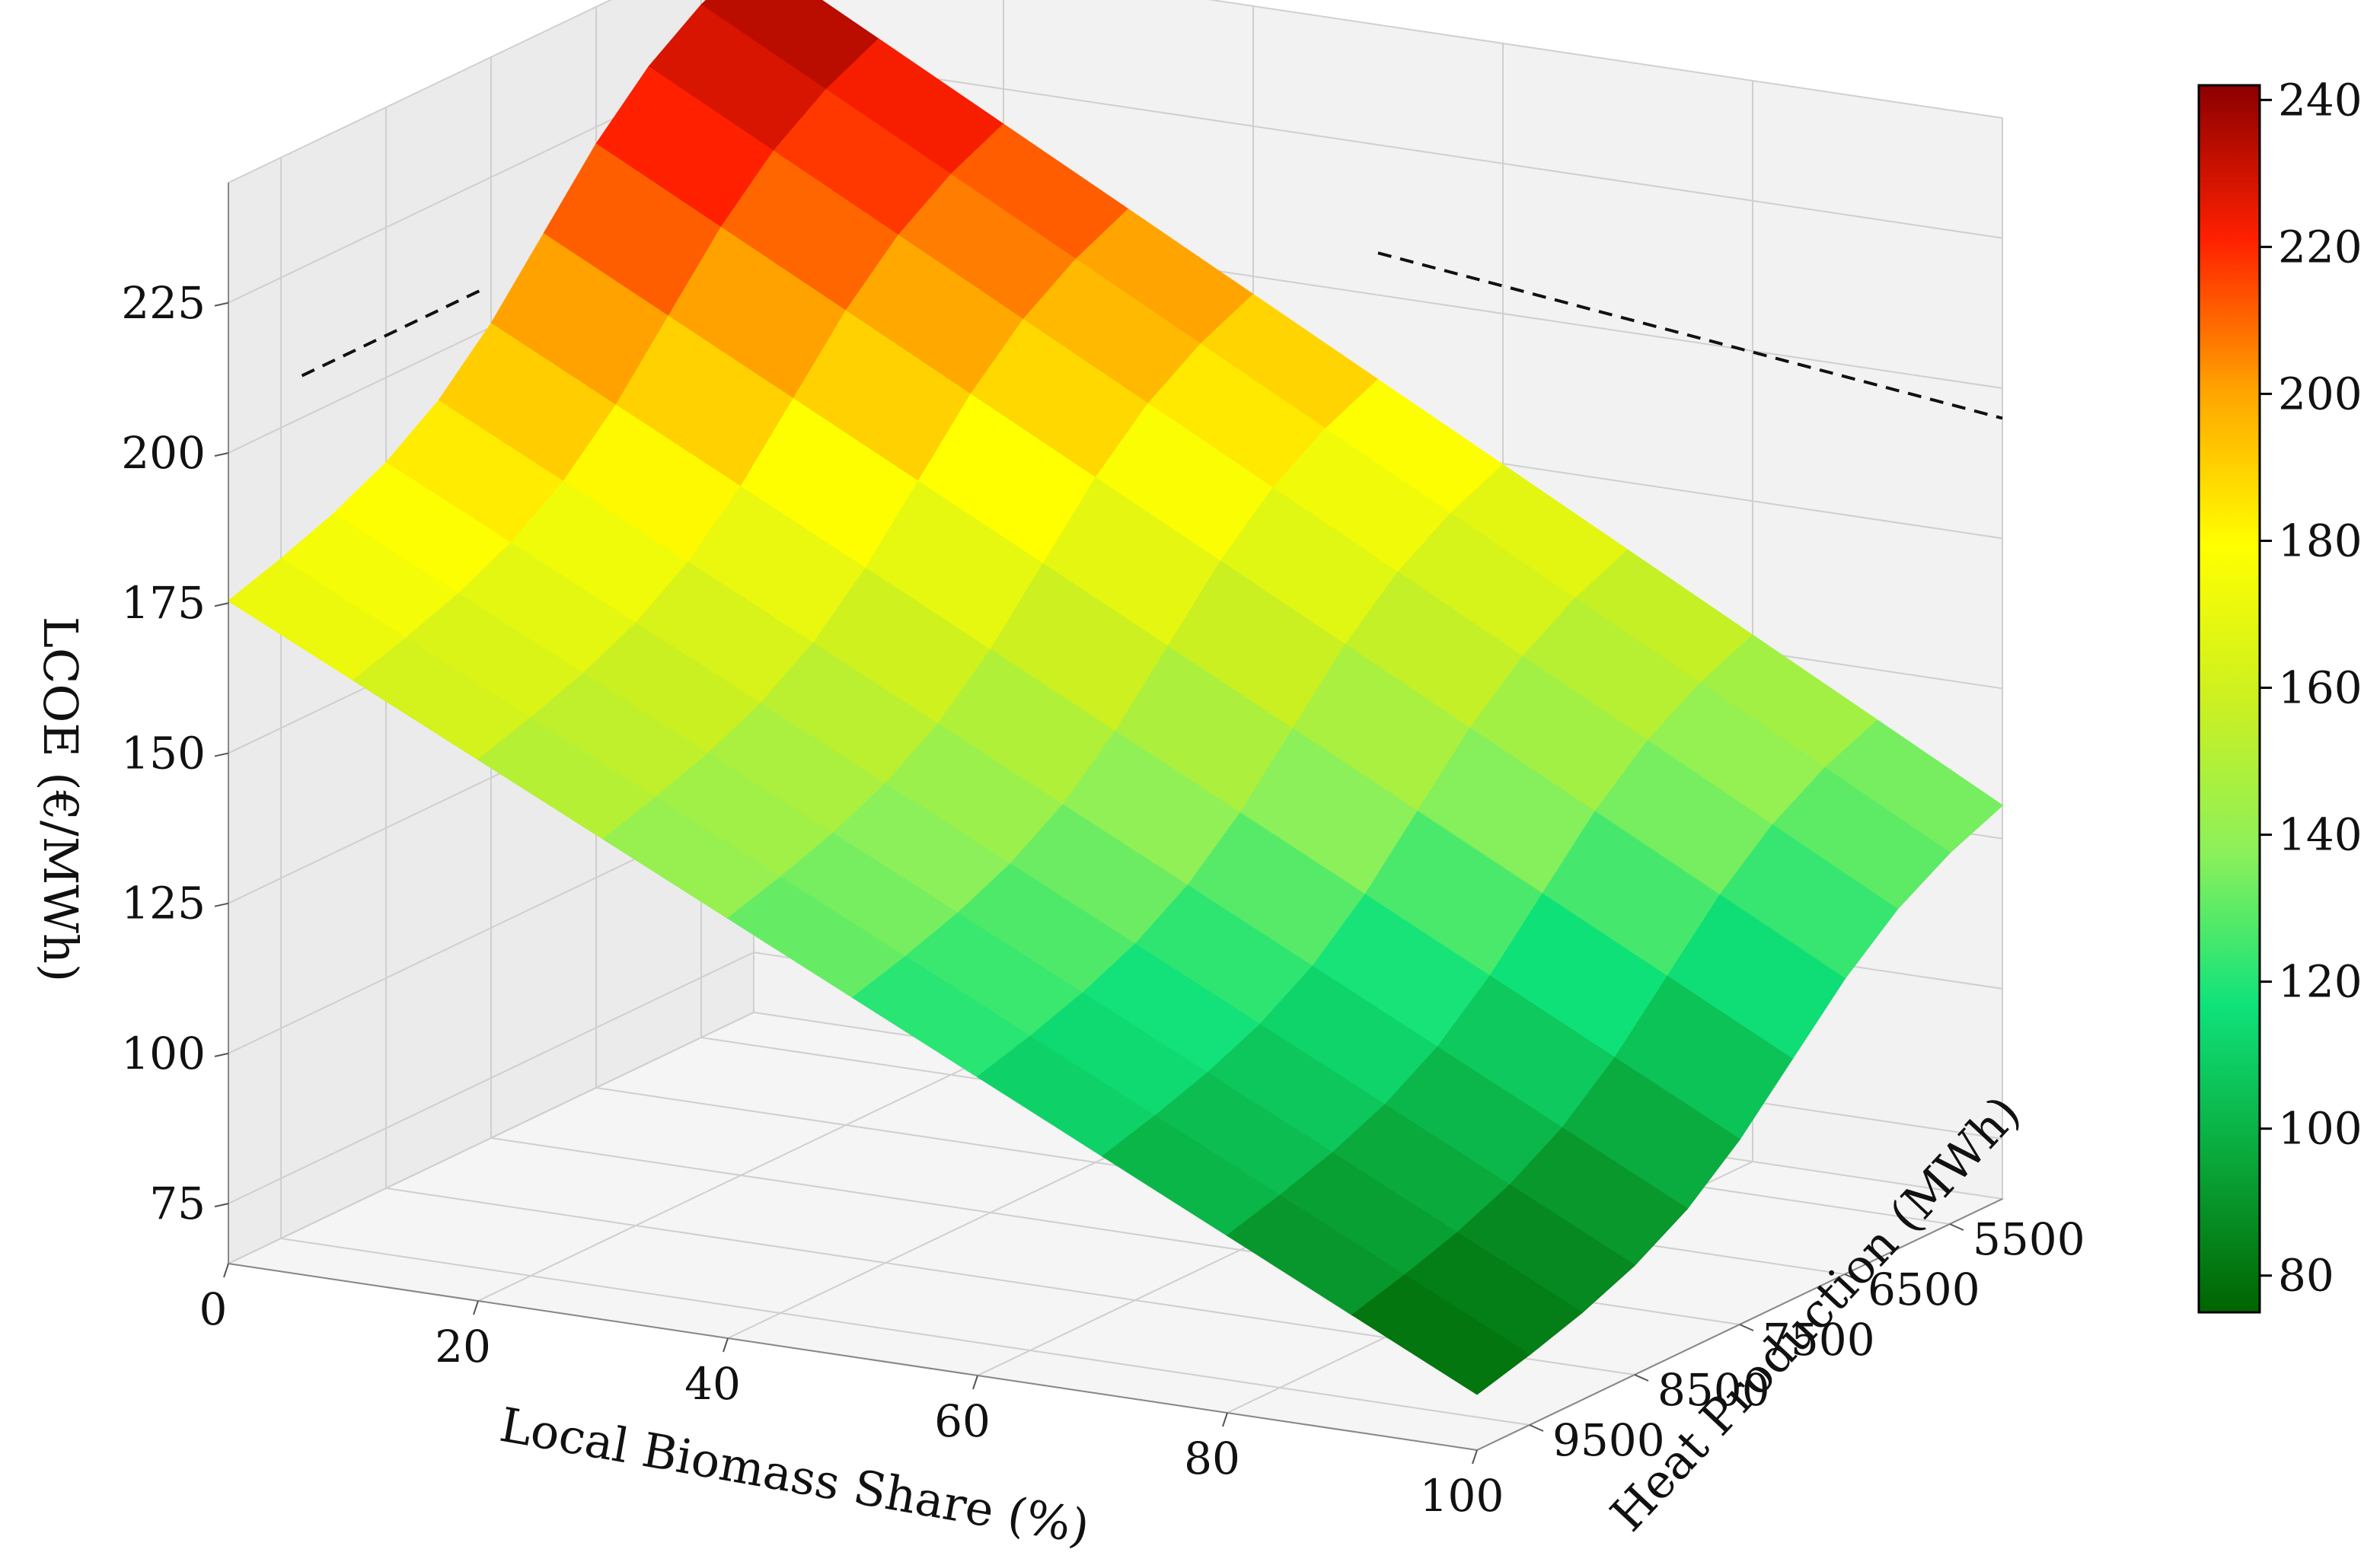  I want to click on z-tick-label: 75, so click(177, 1203).